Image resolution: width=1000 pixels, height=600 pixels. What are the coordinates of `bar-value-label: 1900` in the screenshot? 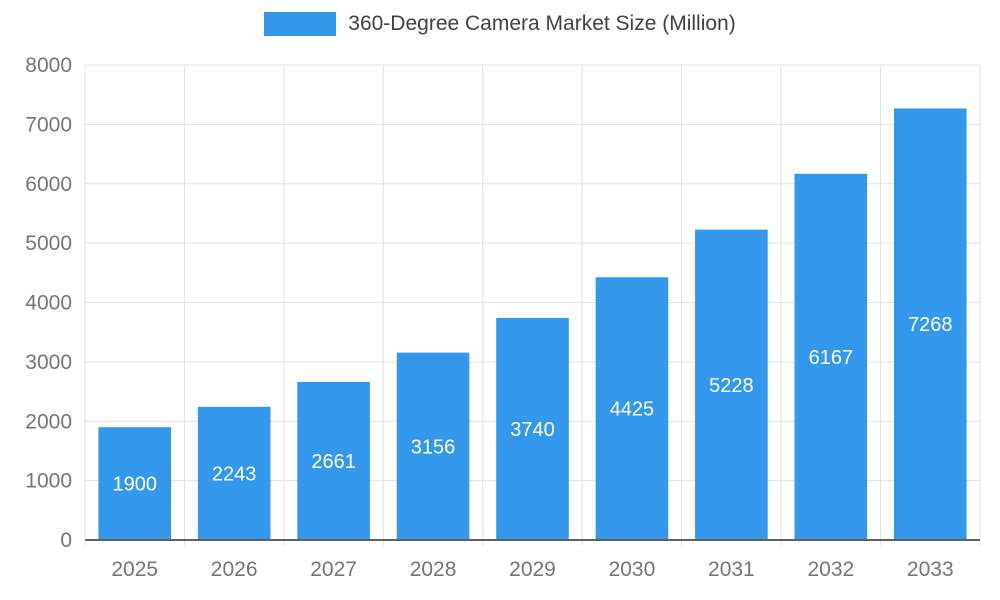 It's located at (134, 485).